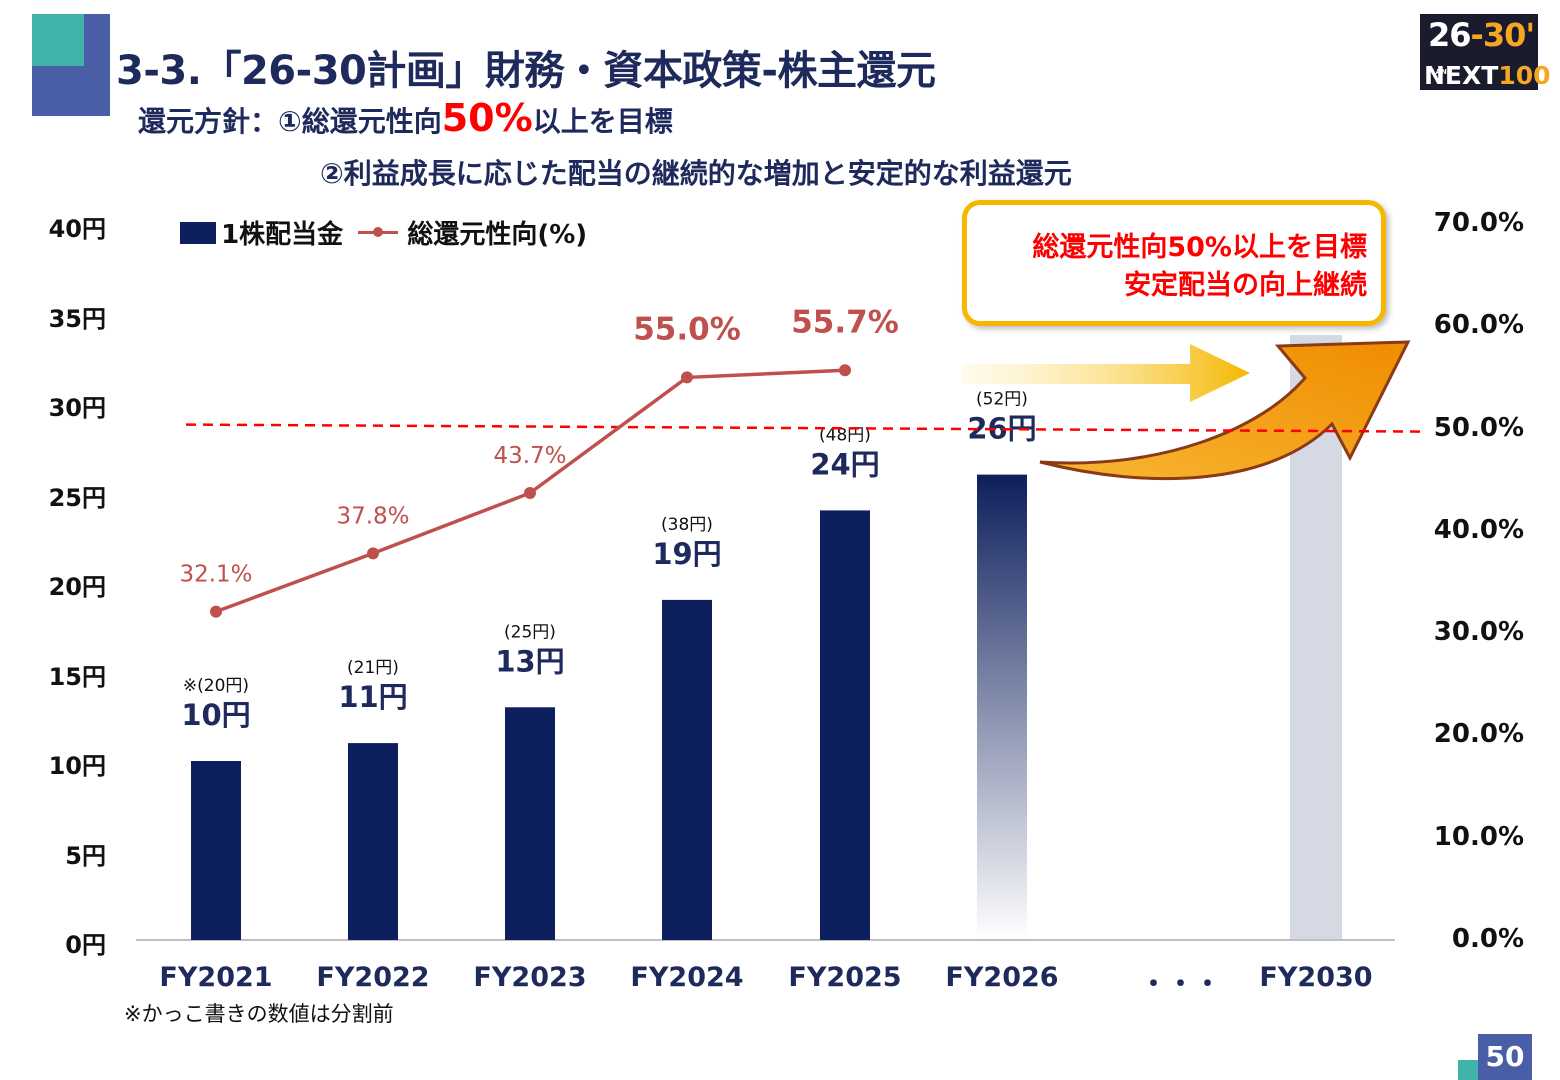 The image size is (1560, 1080). I want to click on logo-num-b: 30', so click(1508, 35).